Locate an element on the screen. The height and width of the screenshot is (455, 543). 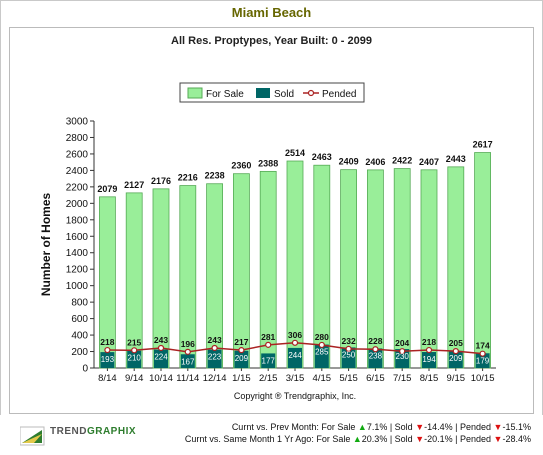
stats-prefix: Curnt vs. Prev Month: is located at coordinates (275, 427).